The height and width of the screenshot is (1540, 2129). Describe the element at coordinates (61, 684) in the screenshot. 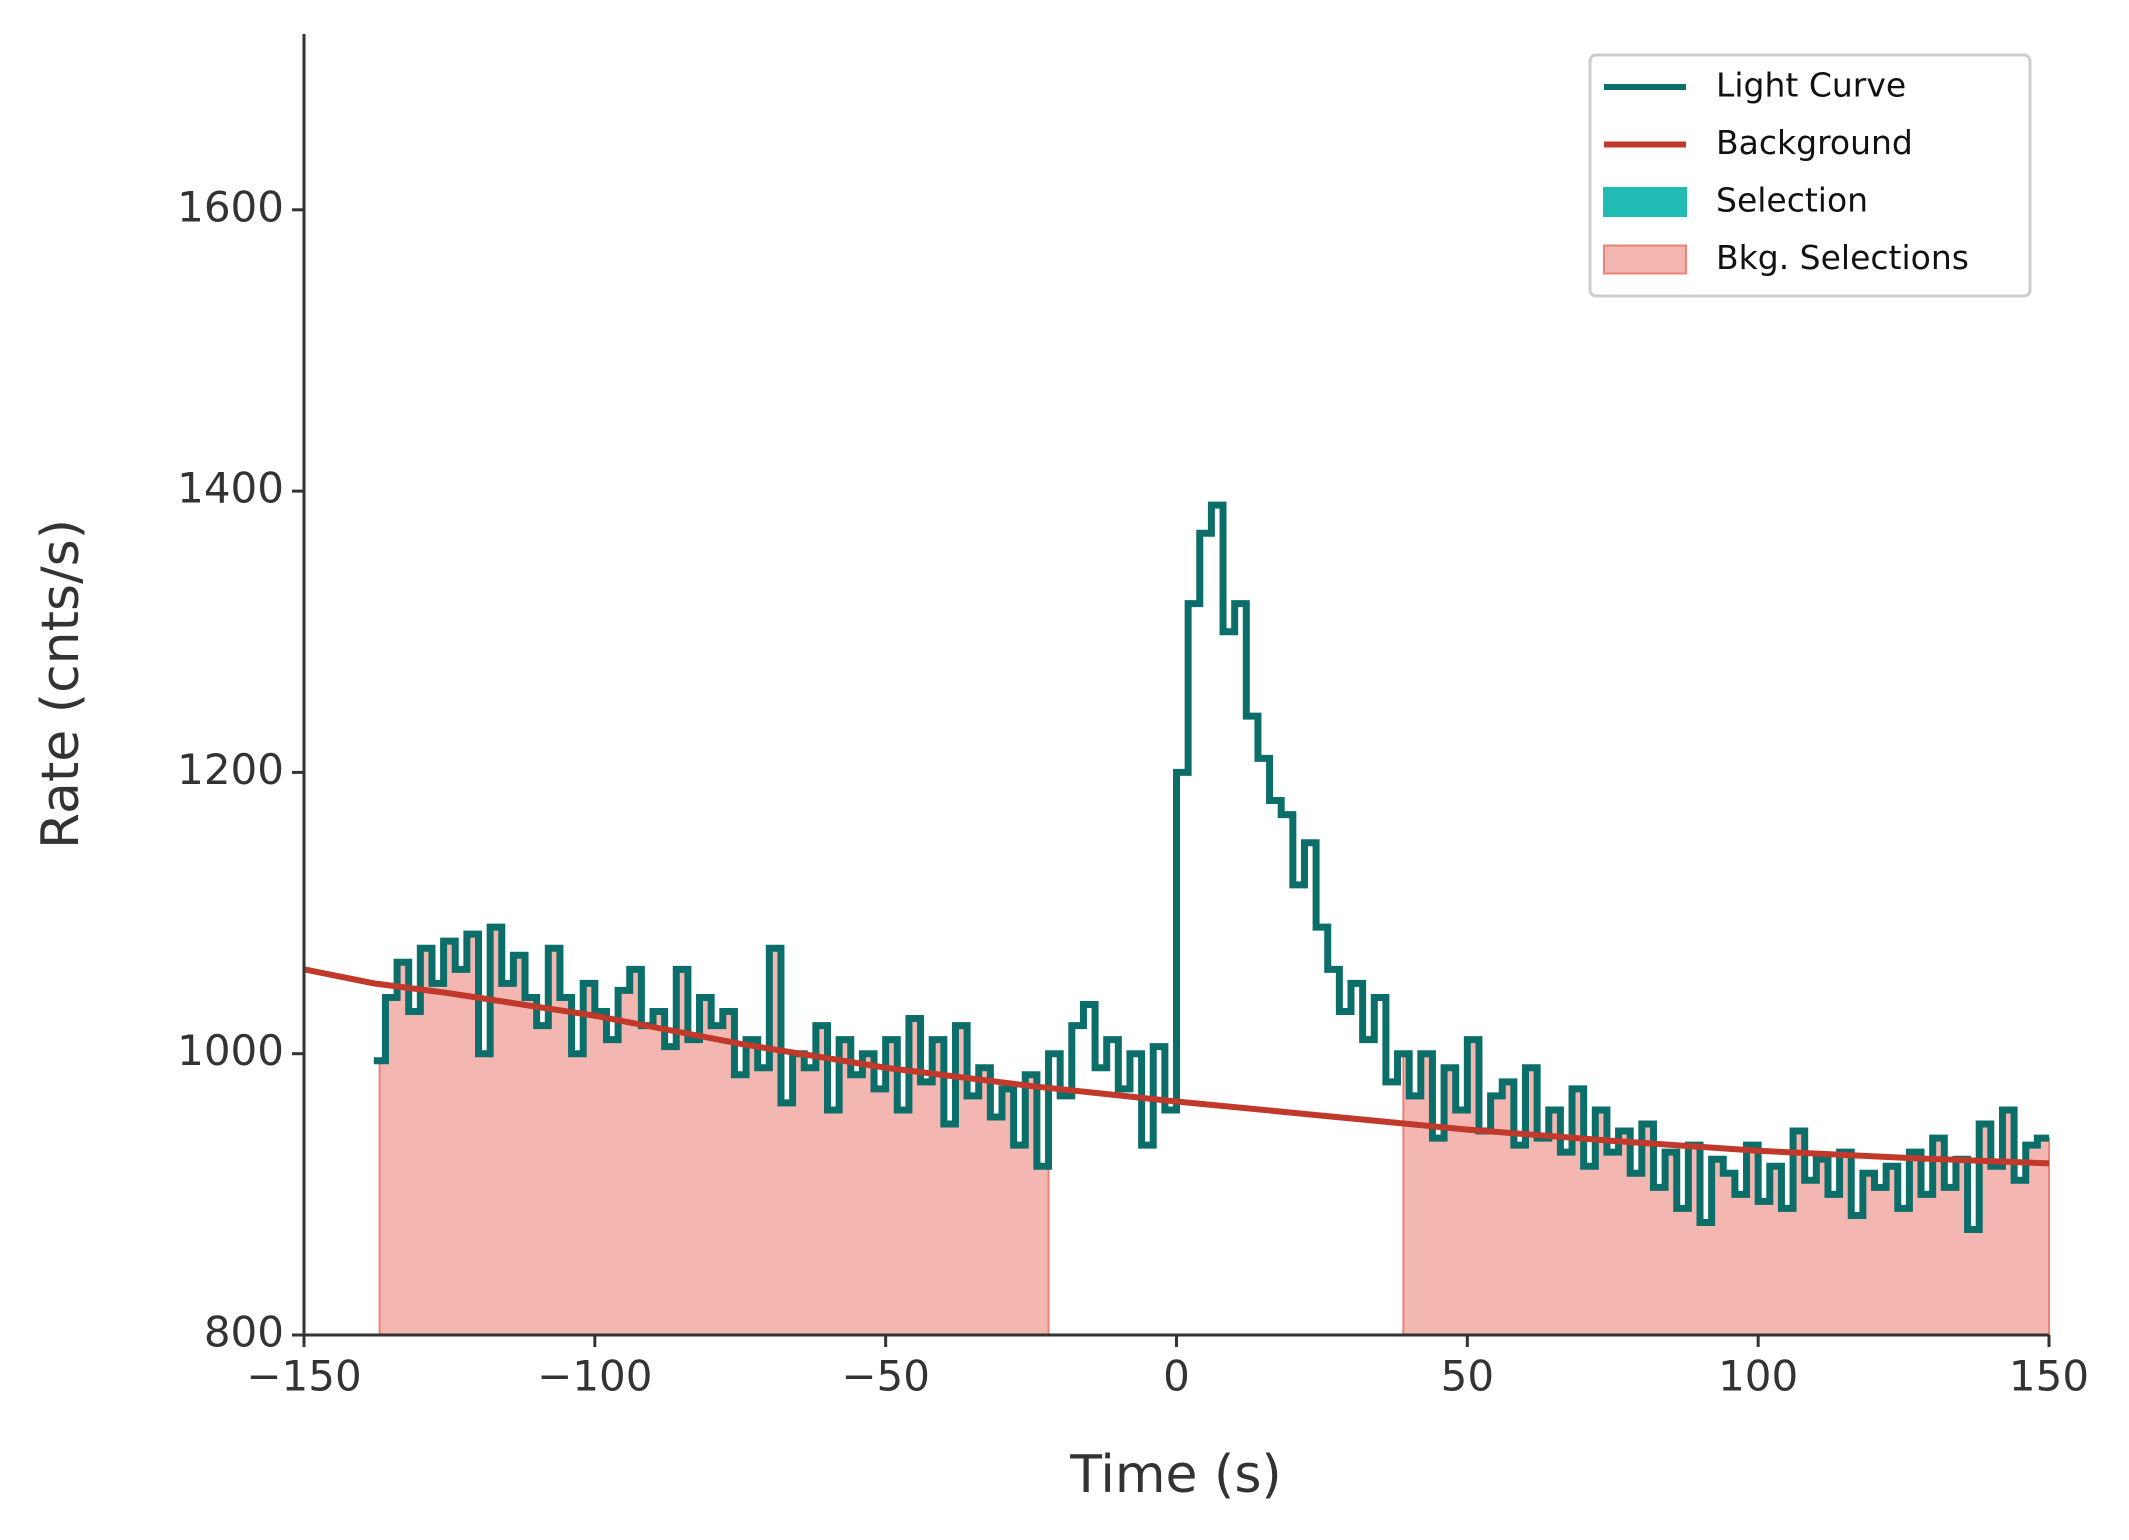

I see `y-axis-label: Rate (cnts/s)` at that location.